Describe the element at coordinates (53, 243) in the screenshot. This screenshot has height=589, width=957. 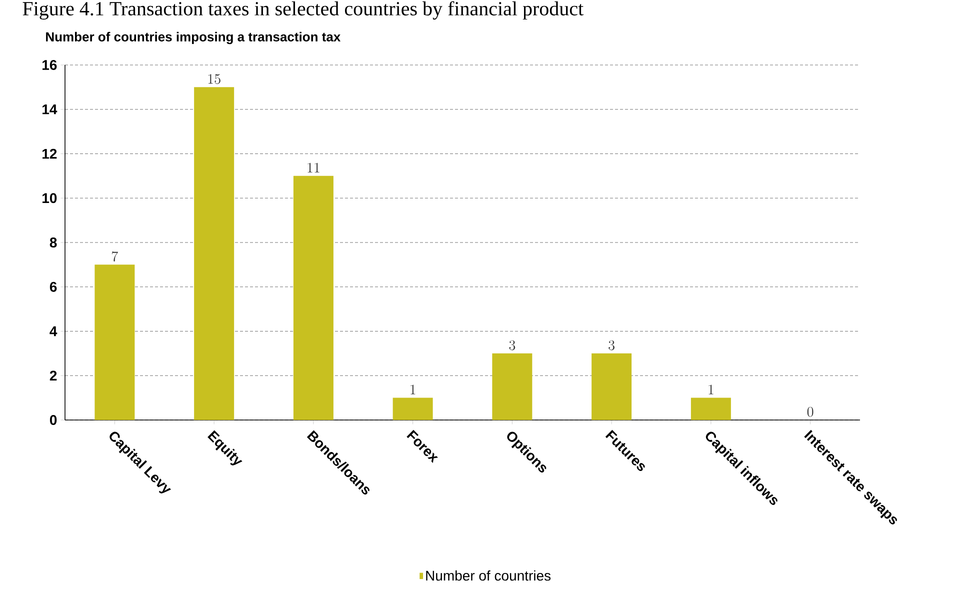
I see `y-tick-label: 8` at that location.